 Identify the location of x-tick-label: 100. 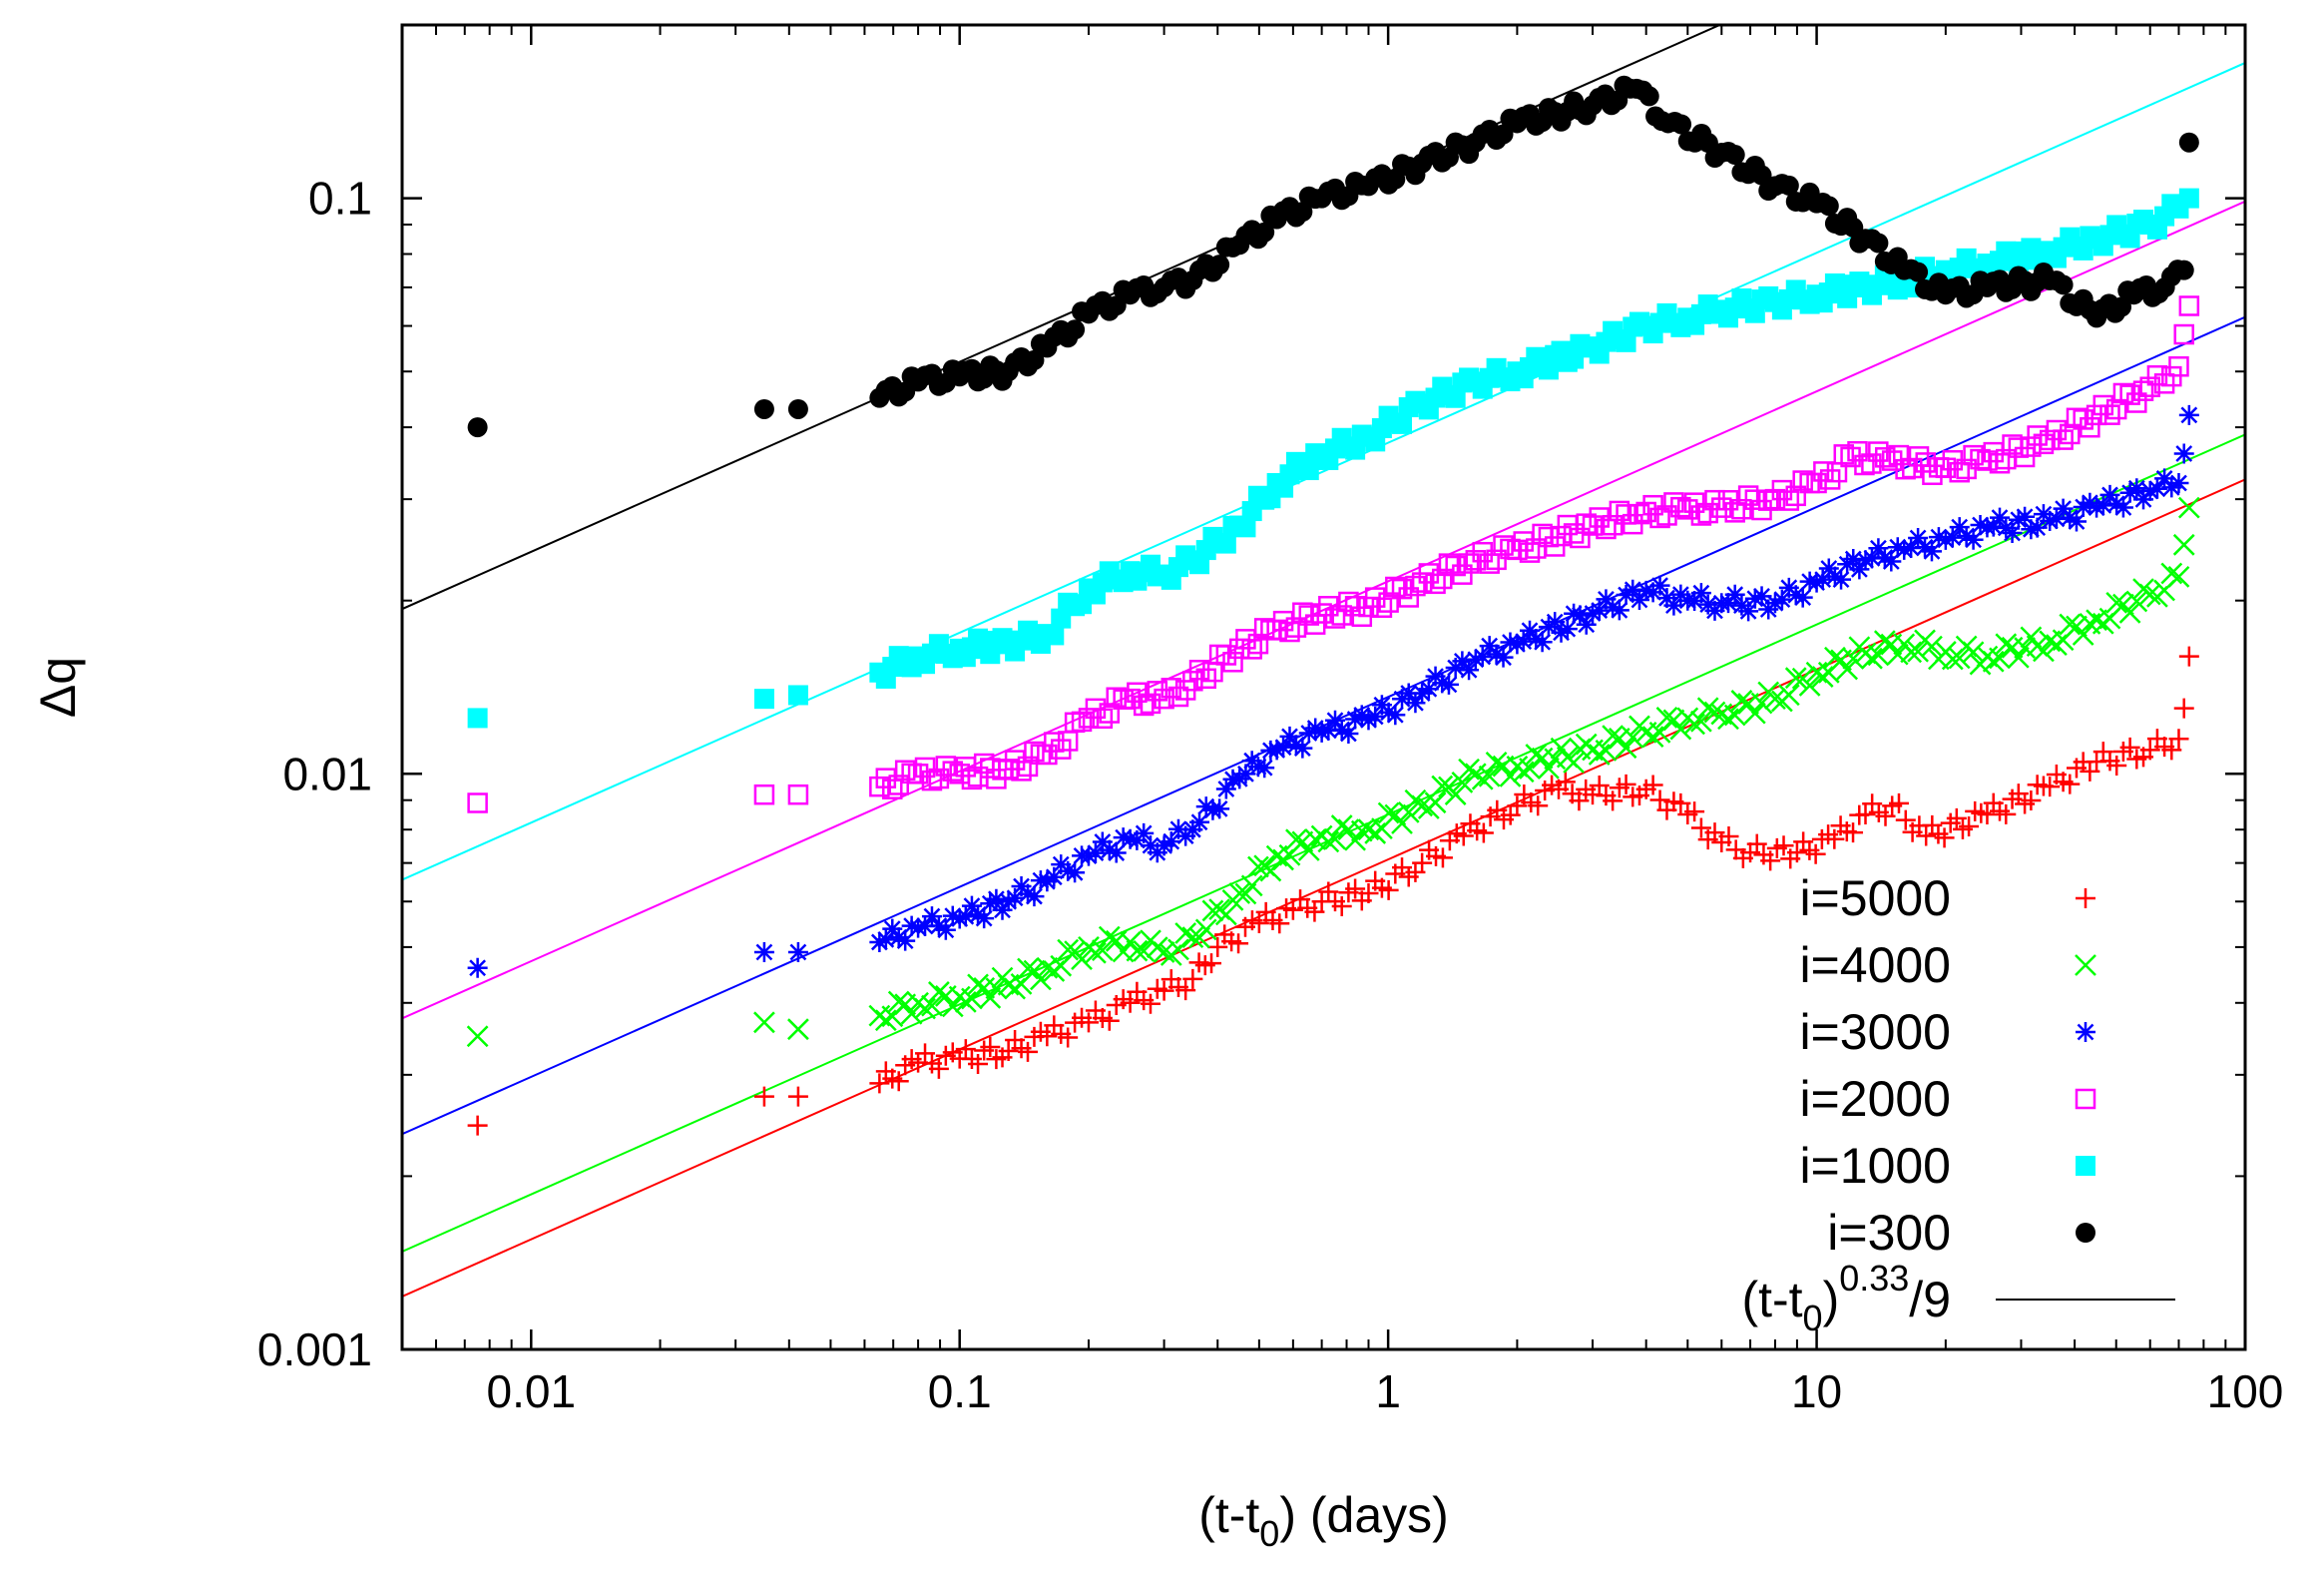
(2245, 1391).